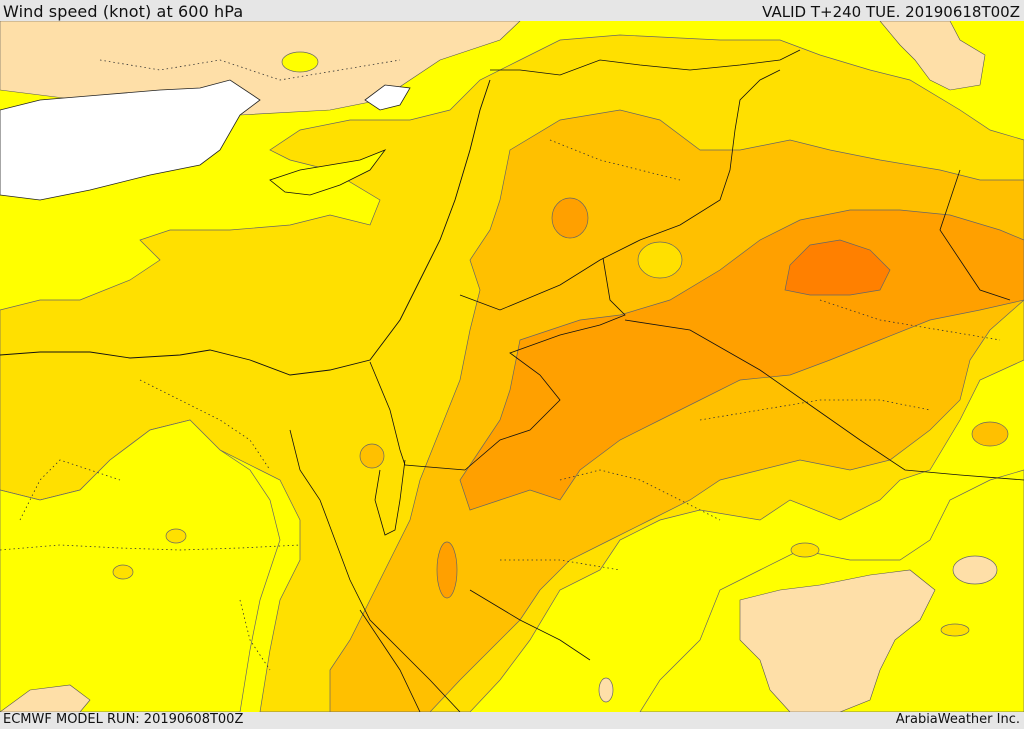 Image resolution: width=1024 pixels, height=729 pixels. I want to click on low-wind-area-northeast, so click(932, 56).